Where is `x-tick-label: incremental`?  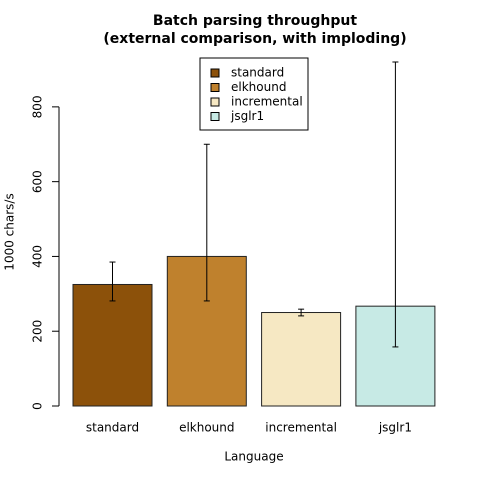 x-tick-label: incremental is located at coordinates (301, 428).